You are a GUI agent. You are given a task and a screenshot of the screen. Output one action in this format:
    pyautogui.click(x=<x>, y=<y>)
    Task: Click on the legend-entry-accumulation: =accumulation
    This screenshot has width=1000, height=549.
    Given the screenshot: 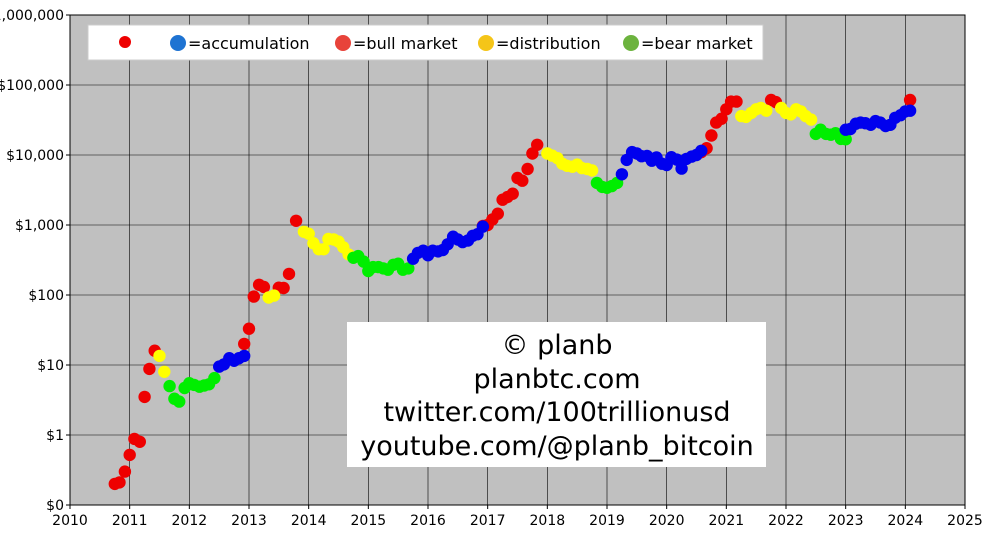 What is the action you would take?
    pyautogui.click(x=240, y=43)
    